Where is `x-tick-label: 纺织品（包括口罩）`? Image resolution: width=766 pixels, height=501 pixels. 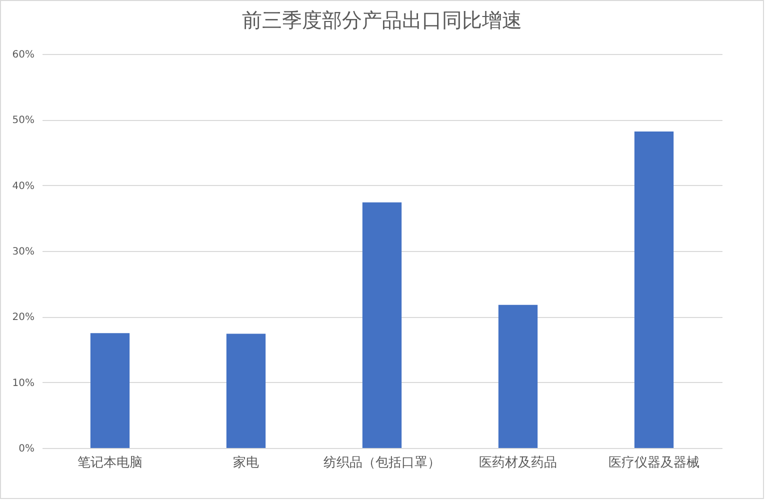
x-tick-label: 纺织品（包括口罩） is located at coordinates (382, 463).